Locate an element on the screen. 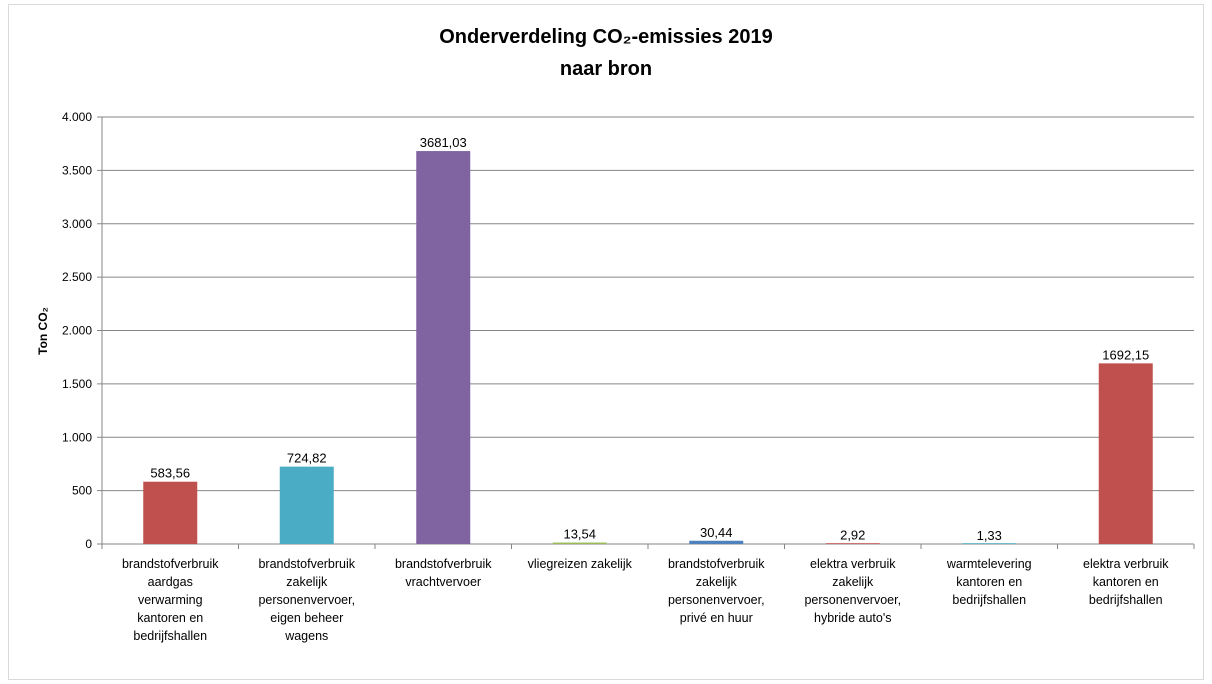  data-label: 13,54 is located at coordinates (579, 534).